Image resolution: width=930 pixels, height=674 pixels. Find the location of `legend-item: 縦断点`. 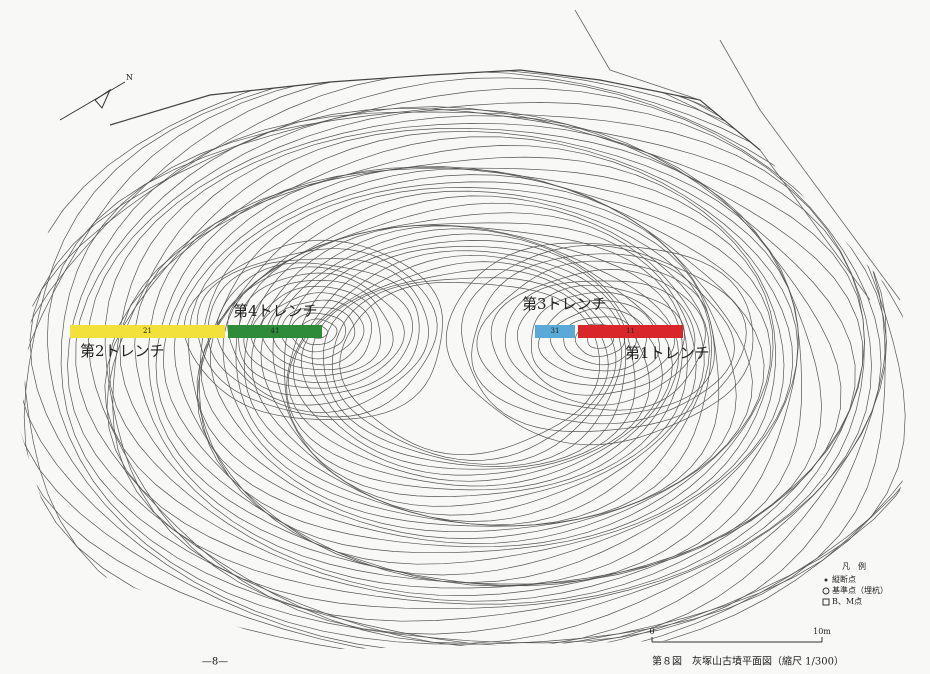

legend-item: 縦断点 is located at coordinates (844, 579).